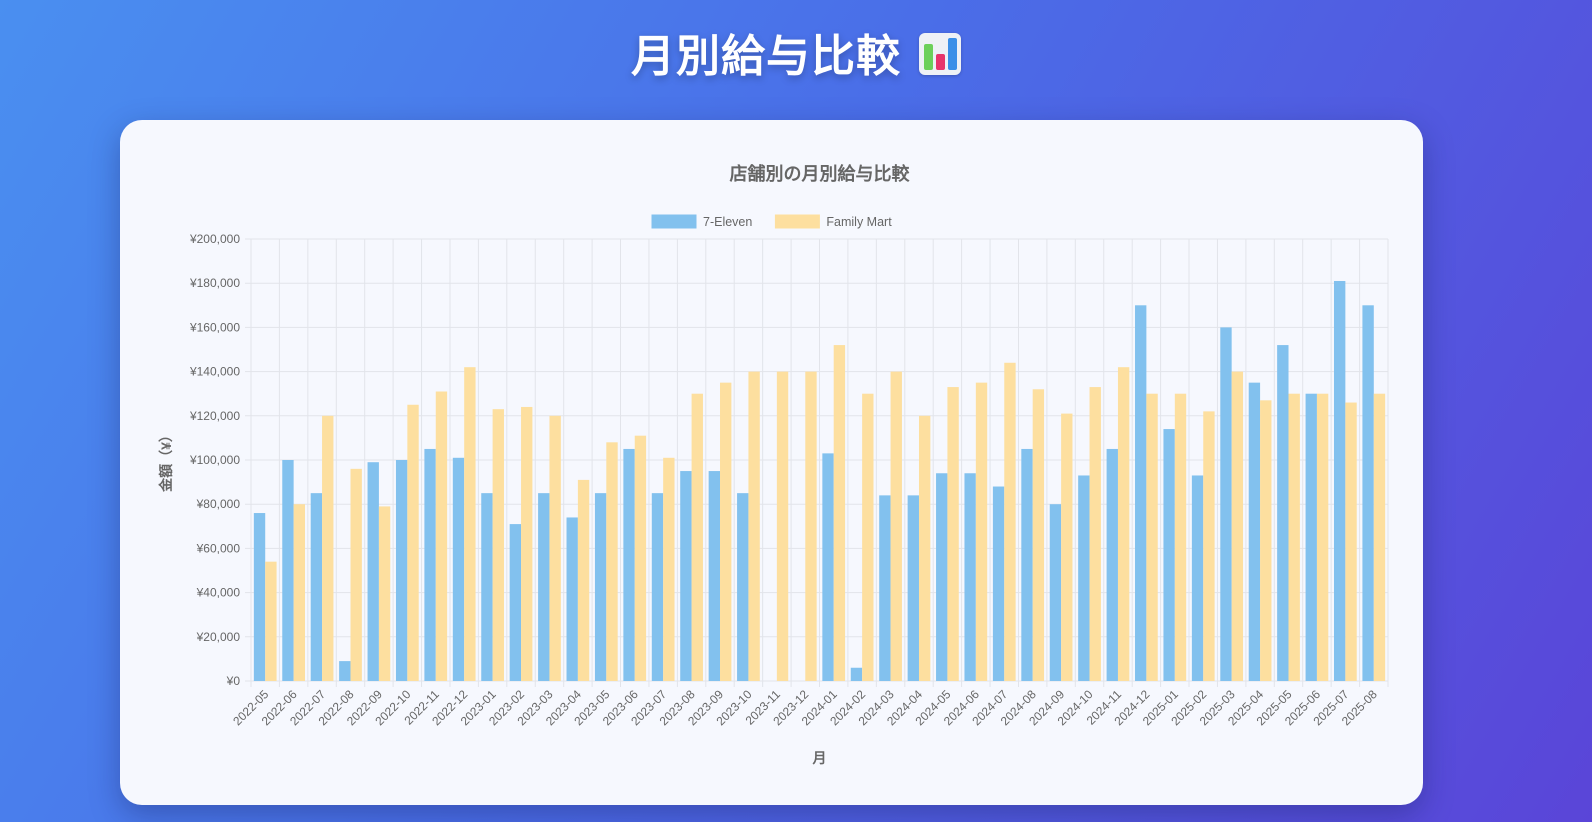 The width and height of the screenshot is (1592, 822). Describe the element at coordinates (233, 681) in the screenshot. I see `y-tick-label: ¥0` at that location.